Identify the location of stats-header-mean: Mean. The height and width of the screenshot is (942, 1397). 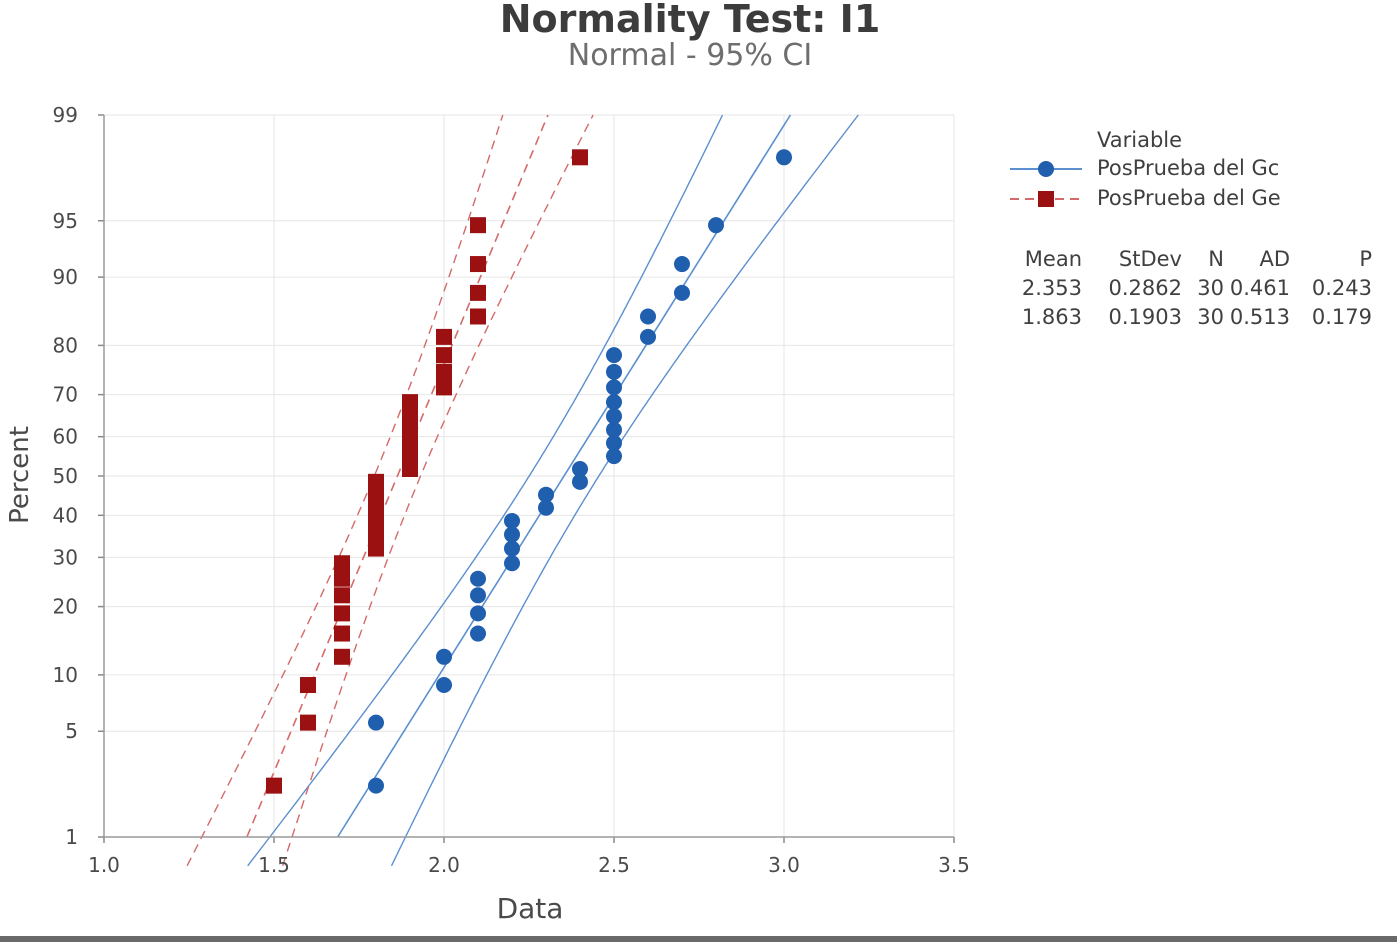
(1053, 258).